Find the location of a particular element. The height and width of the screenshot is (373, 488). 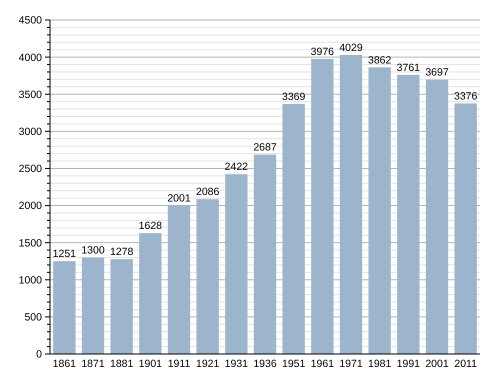

data-label: 3697 is located at coordinates (437, 72).